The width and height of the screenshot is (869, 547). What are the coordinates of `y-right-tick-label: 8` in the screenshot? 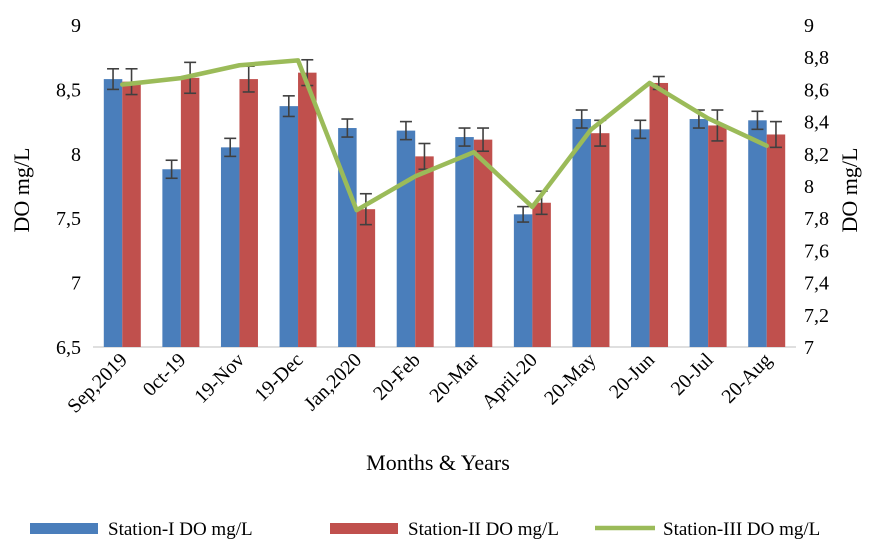 It's located at (809, 187).